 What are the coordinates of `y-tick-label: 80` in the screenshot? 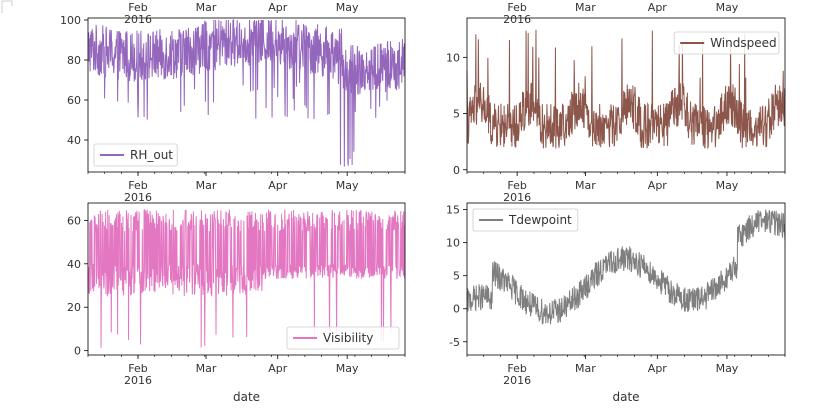 It's located at (74, 60).